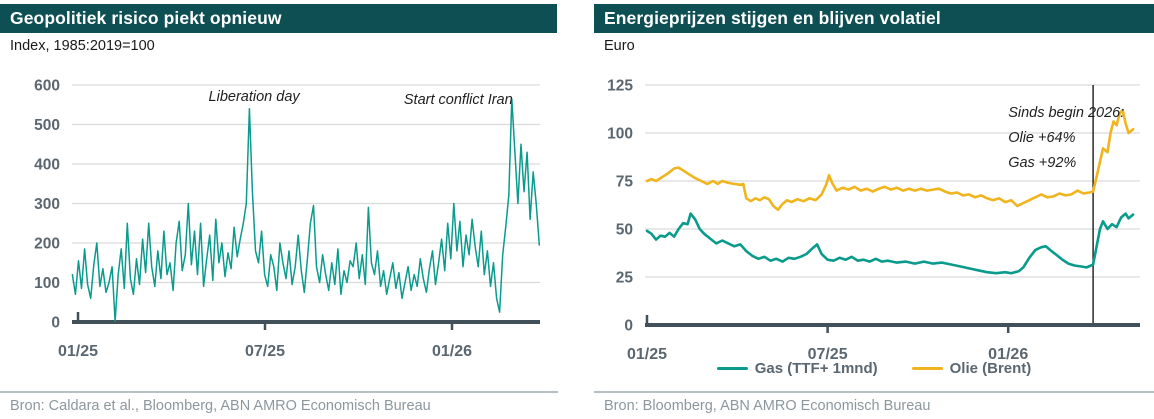 The image size is (1154, 419). What do you see at coordinates (990, 368) in the screenshot?
I see `legend-label: Olie (Brent)` at bounding box center [990, 368].